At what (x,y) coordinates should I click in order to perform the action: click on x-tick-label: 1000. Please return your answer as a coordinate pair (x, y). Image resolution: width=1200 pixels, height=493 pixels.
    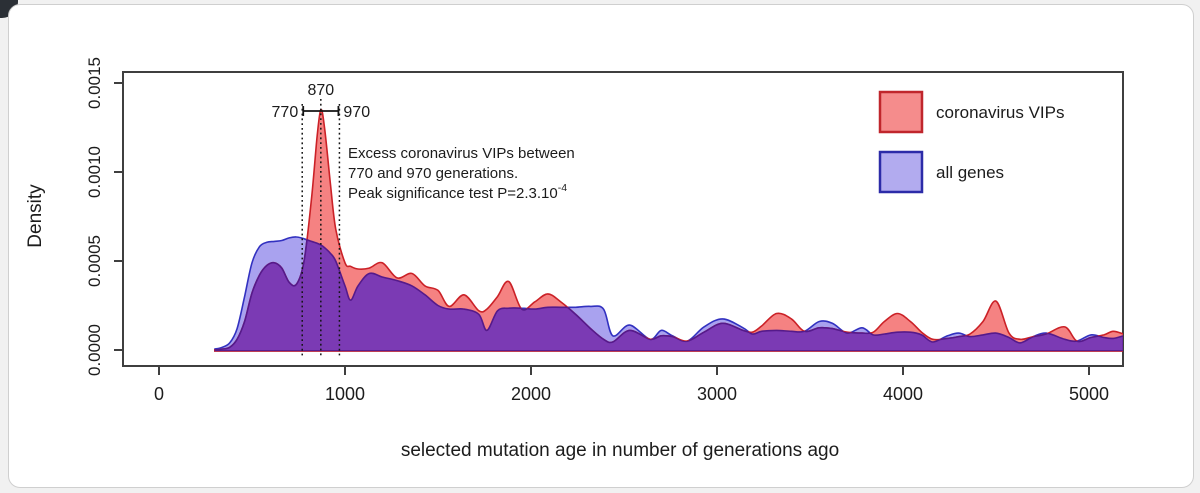
    Looking at the image, I should click on (345, 394).